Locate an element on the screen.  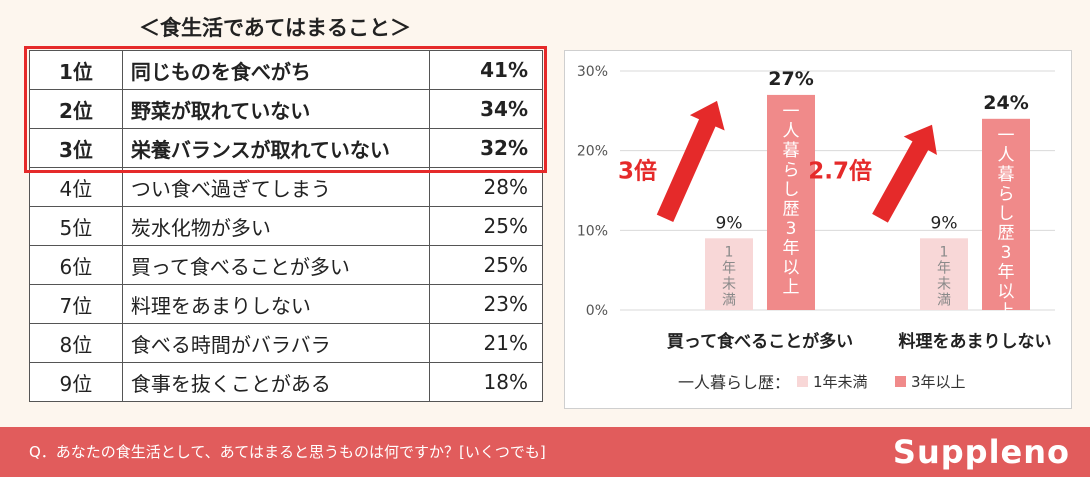
y-tick-label: 0% is located at coordinates (597, 311).